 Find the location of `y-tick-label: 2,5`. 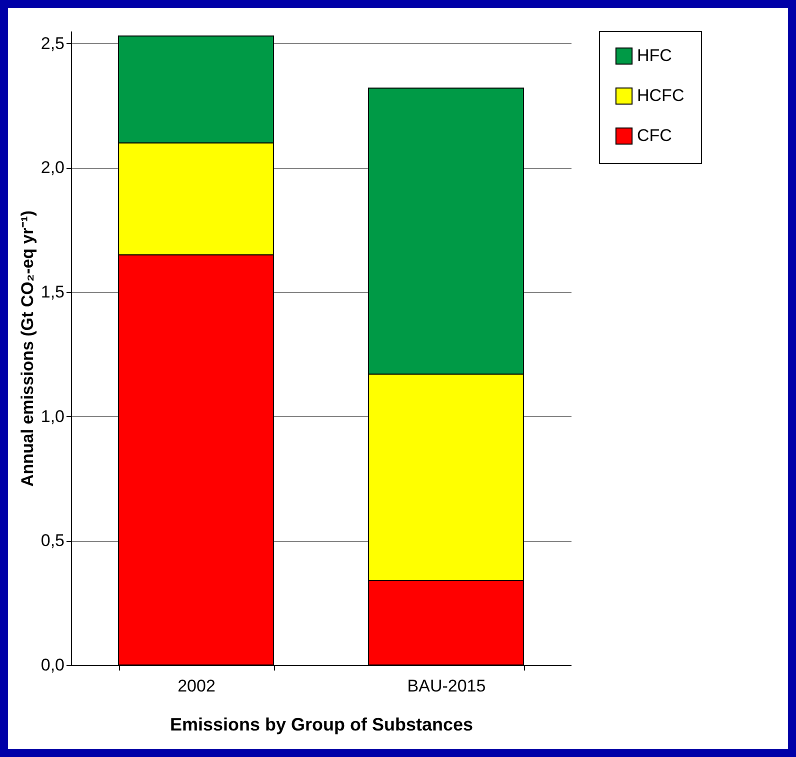

y-tick-label: 2,5 is located at coordinates (52, 43).